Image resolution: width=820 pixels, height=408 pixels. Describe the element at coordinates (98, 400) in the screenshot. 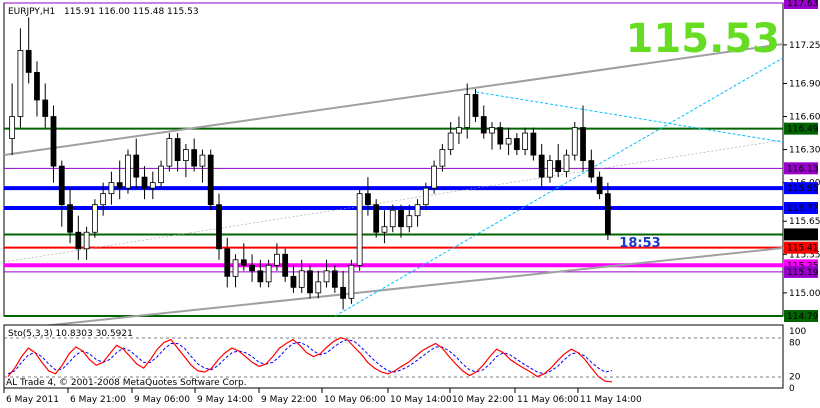

I see `time-label: 6 May 21:00` at that location.